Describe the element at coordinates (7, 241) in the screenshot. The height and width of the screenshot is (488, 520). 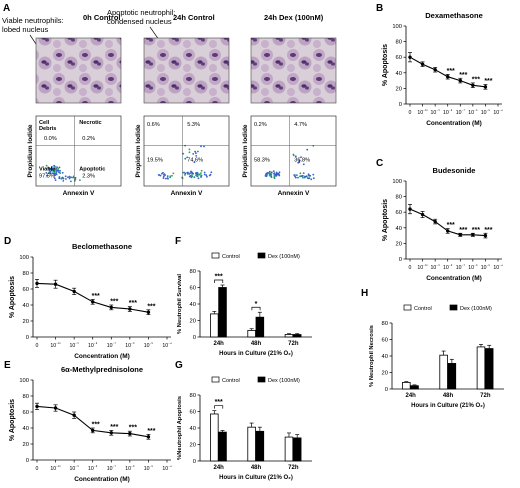
I see `panel-letter-d: D` at that location.